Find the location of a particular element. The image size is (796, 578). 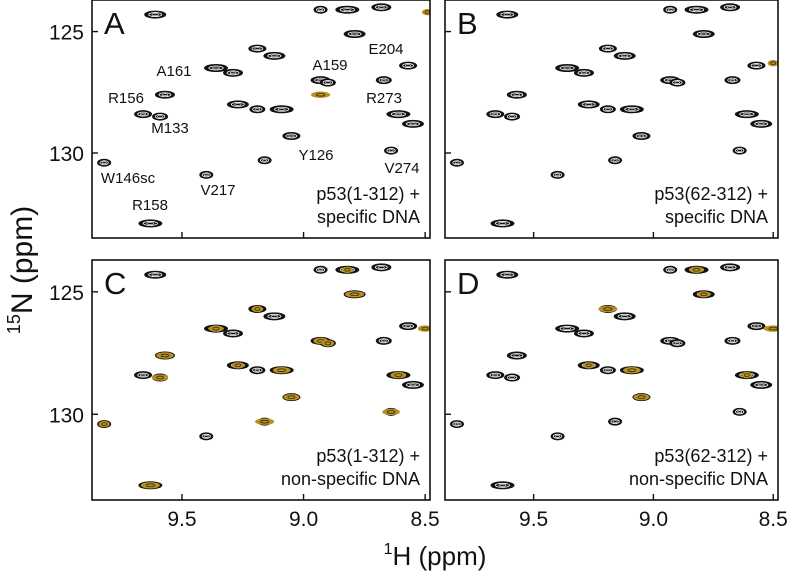

annotation: p53(62-312) + is located at coordinates (711, 456).